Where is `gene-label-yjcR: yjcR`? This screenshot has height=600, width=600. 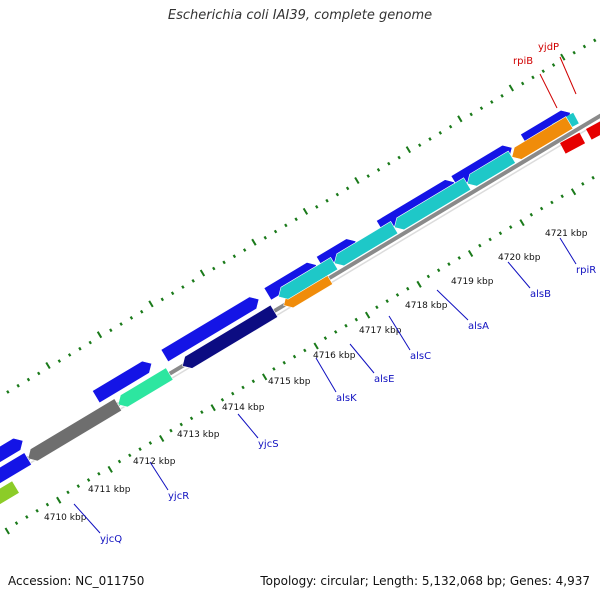
gene-label-yjcR: yjcR is located at coordinates (178, 496).